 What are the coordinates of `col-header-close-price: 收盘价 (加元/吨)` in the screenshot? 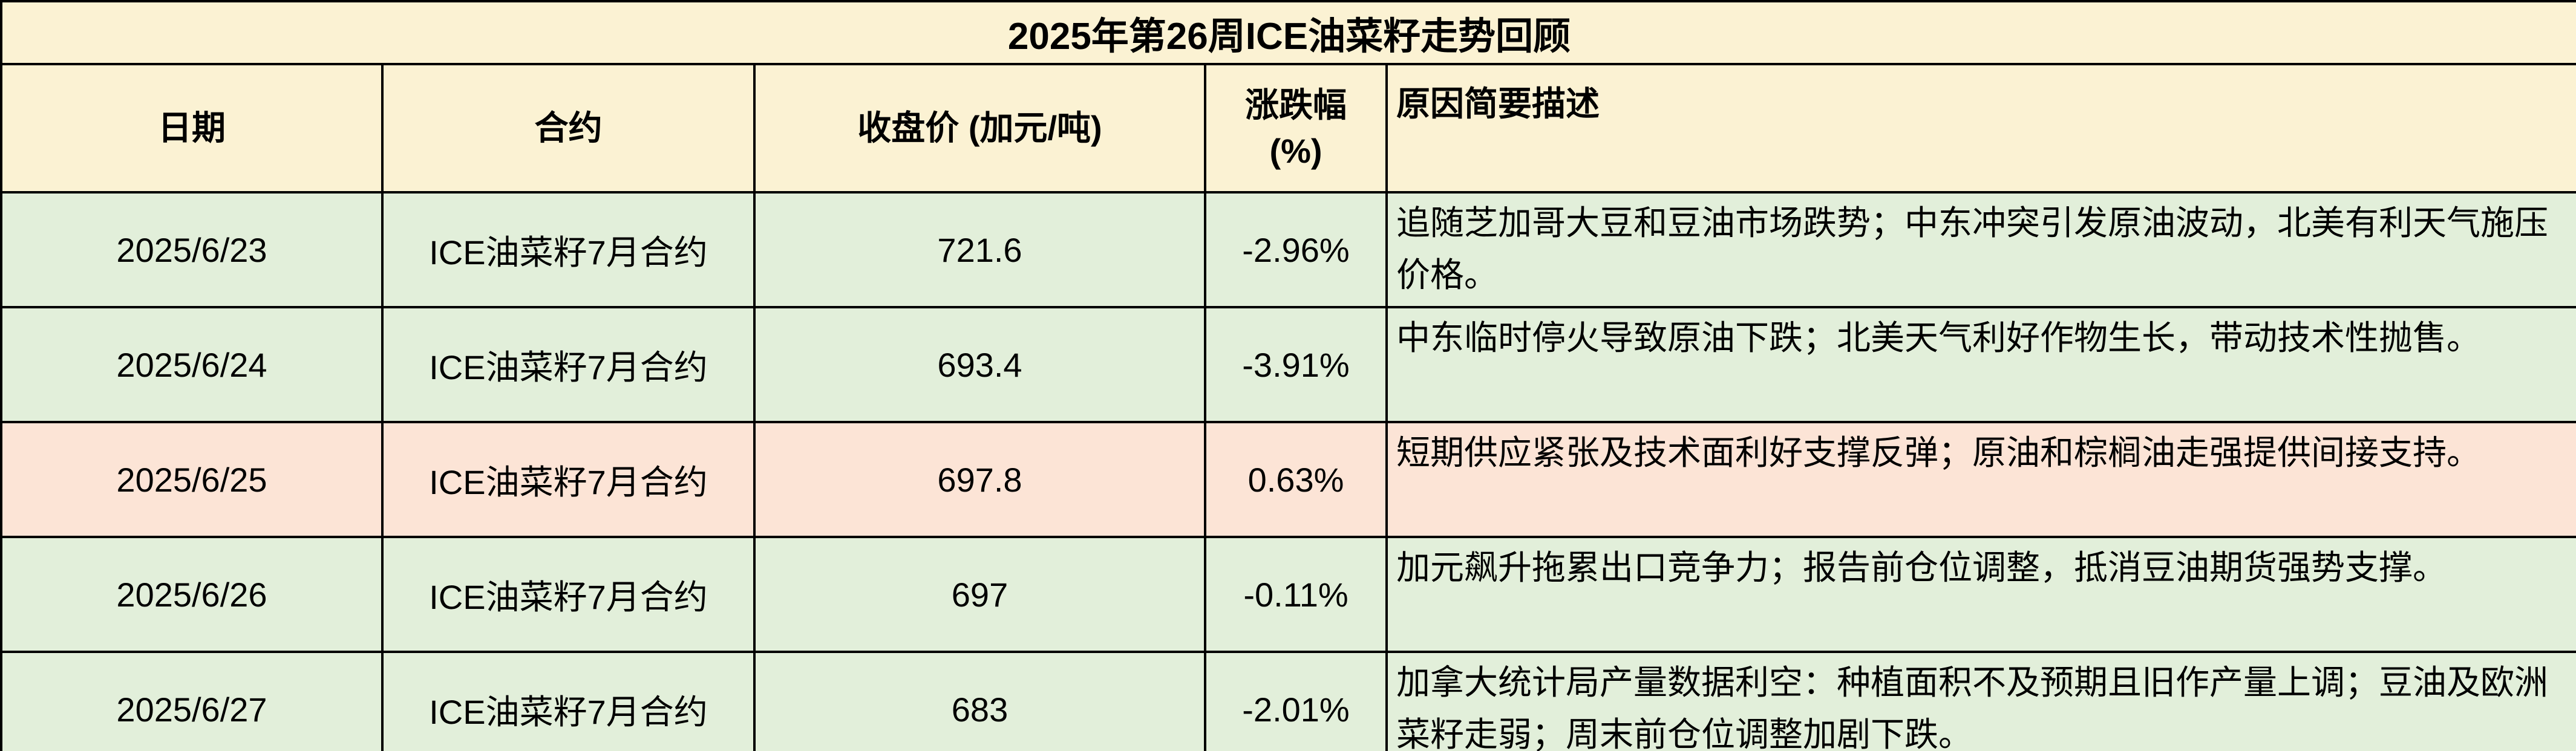 It's located at (979, 128).